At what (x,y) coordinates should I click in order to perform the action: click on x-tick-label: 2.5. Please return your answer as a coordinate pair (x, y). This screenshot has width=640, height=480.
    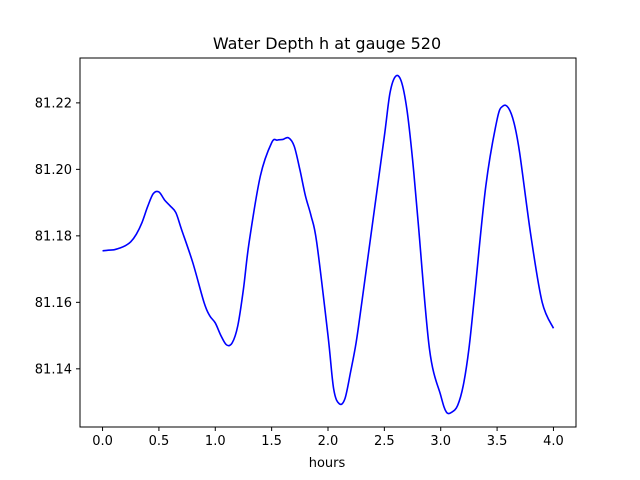
    Looking at the image, I should click on (384, 441).